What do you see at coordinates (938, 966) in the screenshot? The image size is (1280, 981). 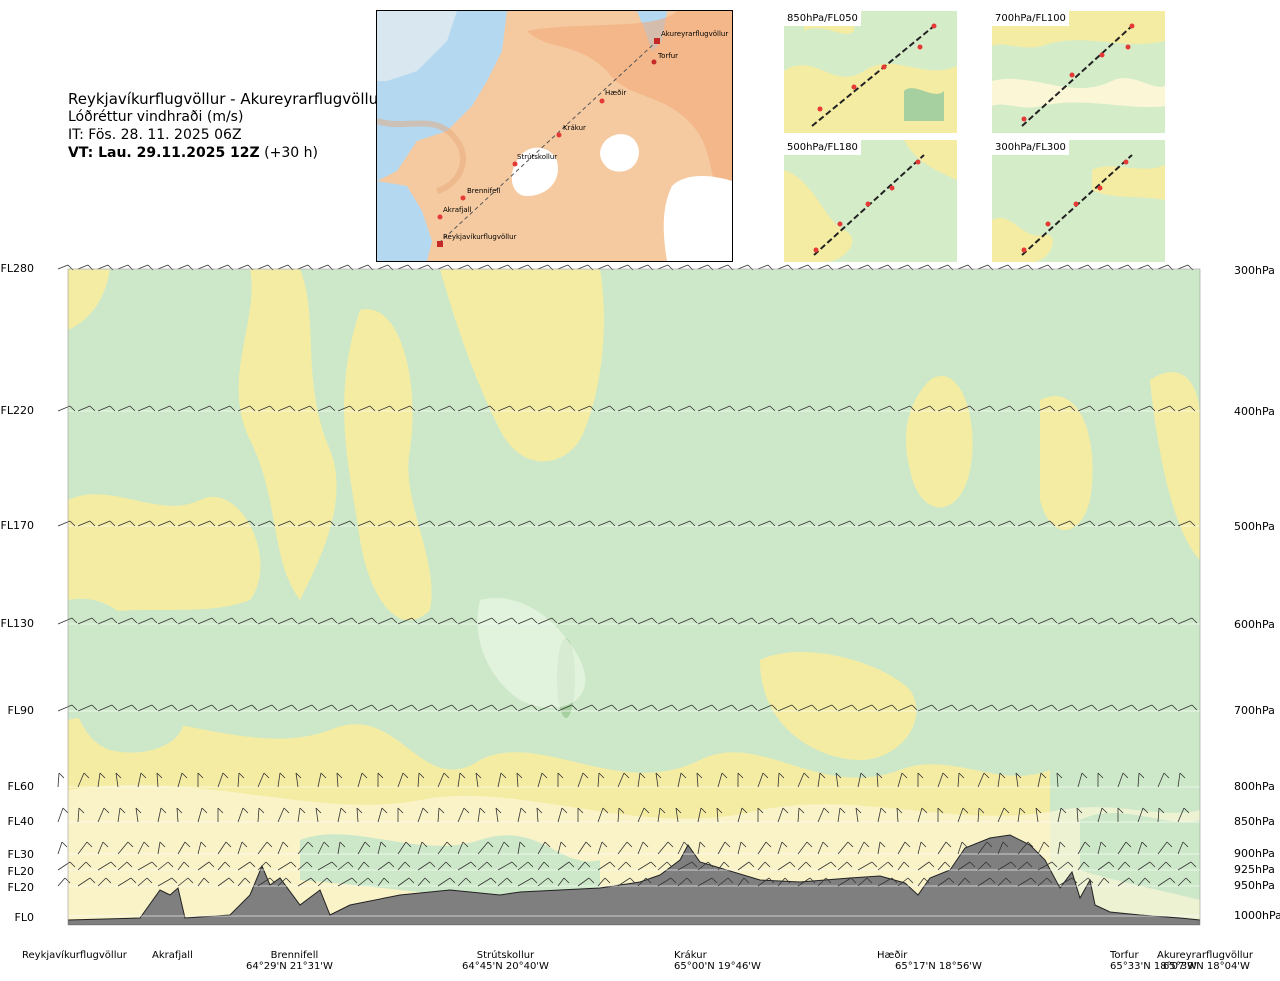 I see `site-coord: 65°17'N 18°56'W` at bounding box center [938, 966].